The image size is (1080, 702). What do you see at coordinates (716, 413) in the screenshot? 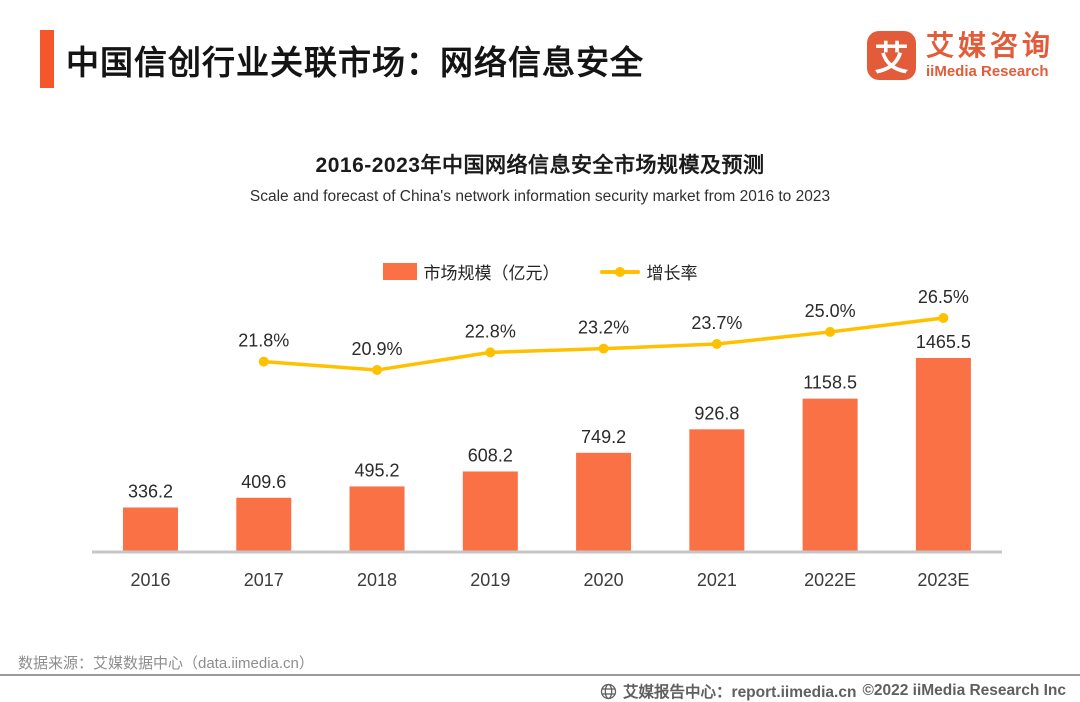
I see `bar-value-label-2021: 926.8` at bounding box center [716, 413].